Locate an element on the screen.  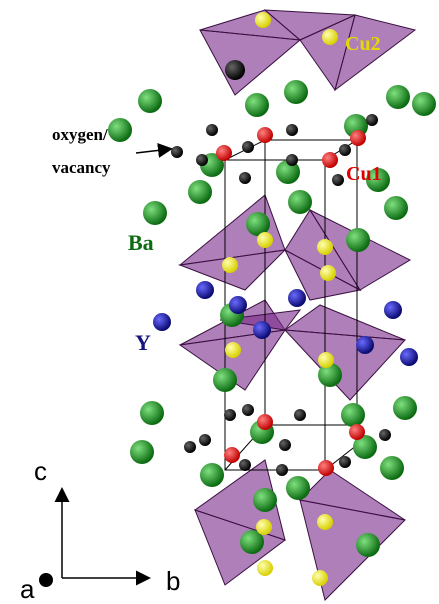
label-vacancy: vacancy is located at coordinates (81, 167).